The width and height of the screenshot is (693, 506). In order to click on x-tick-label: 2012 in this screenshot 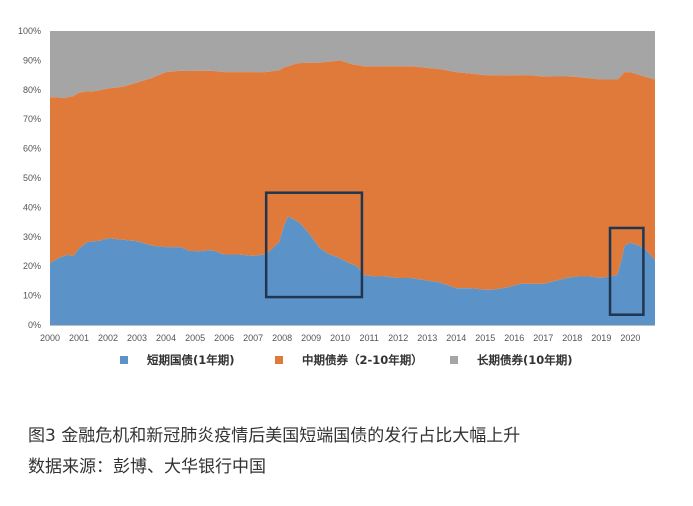, I will do `click(398, 338)`.